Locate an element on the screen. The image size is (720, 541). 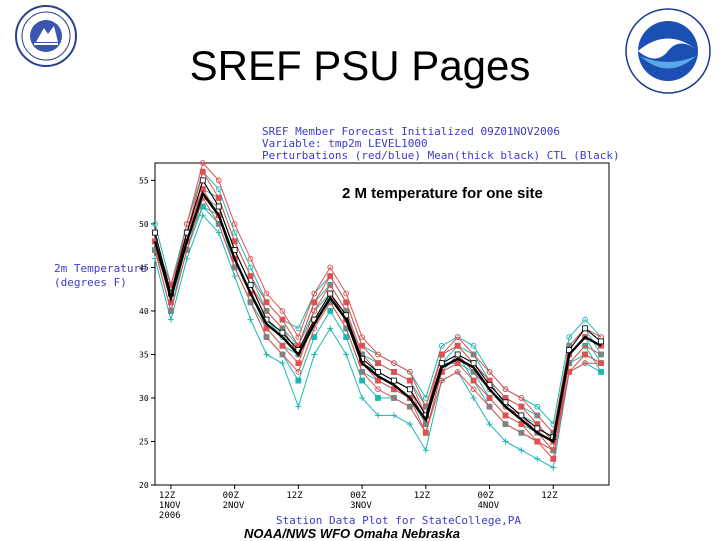
y-tick-label: 50 is located at coordinates (144, 224).